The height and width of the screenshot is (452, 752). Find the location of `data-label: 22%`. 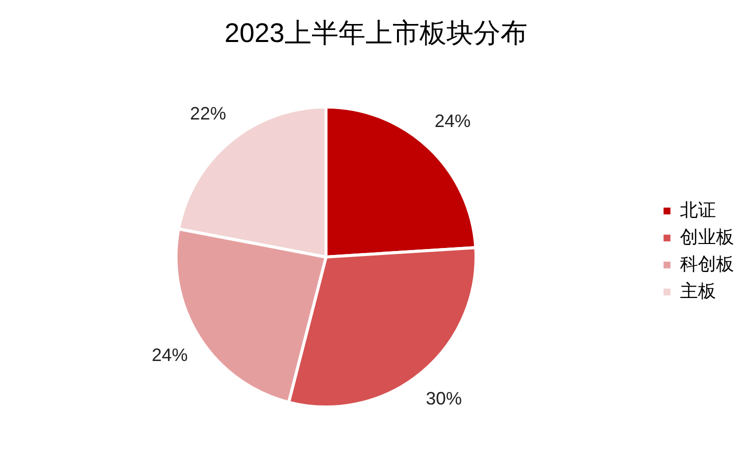

data-label: 22% is located at coordinates (208, 113).